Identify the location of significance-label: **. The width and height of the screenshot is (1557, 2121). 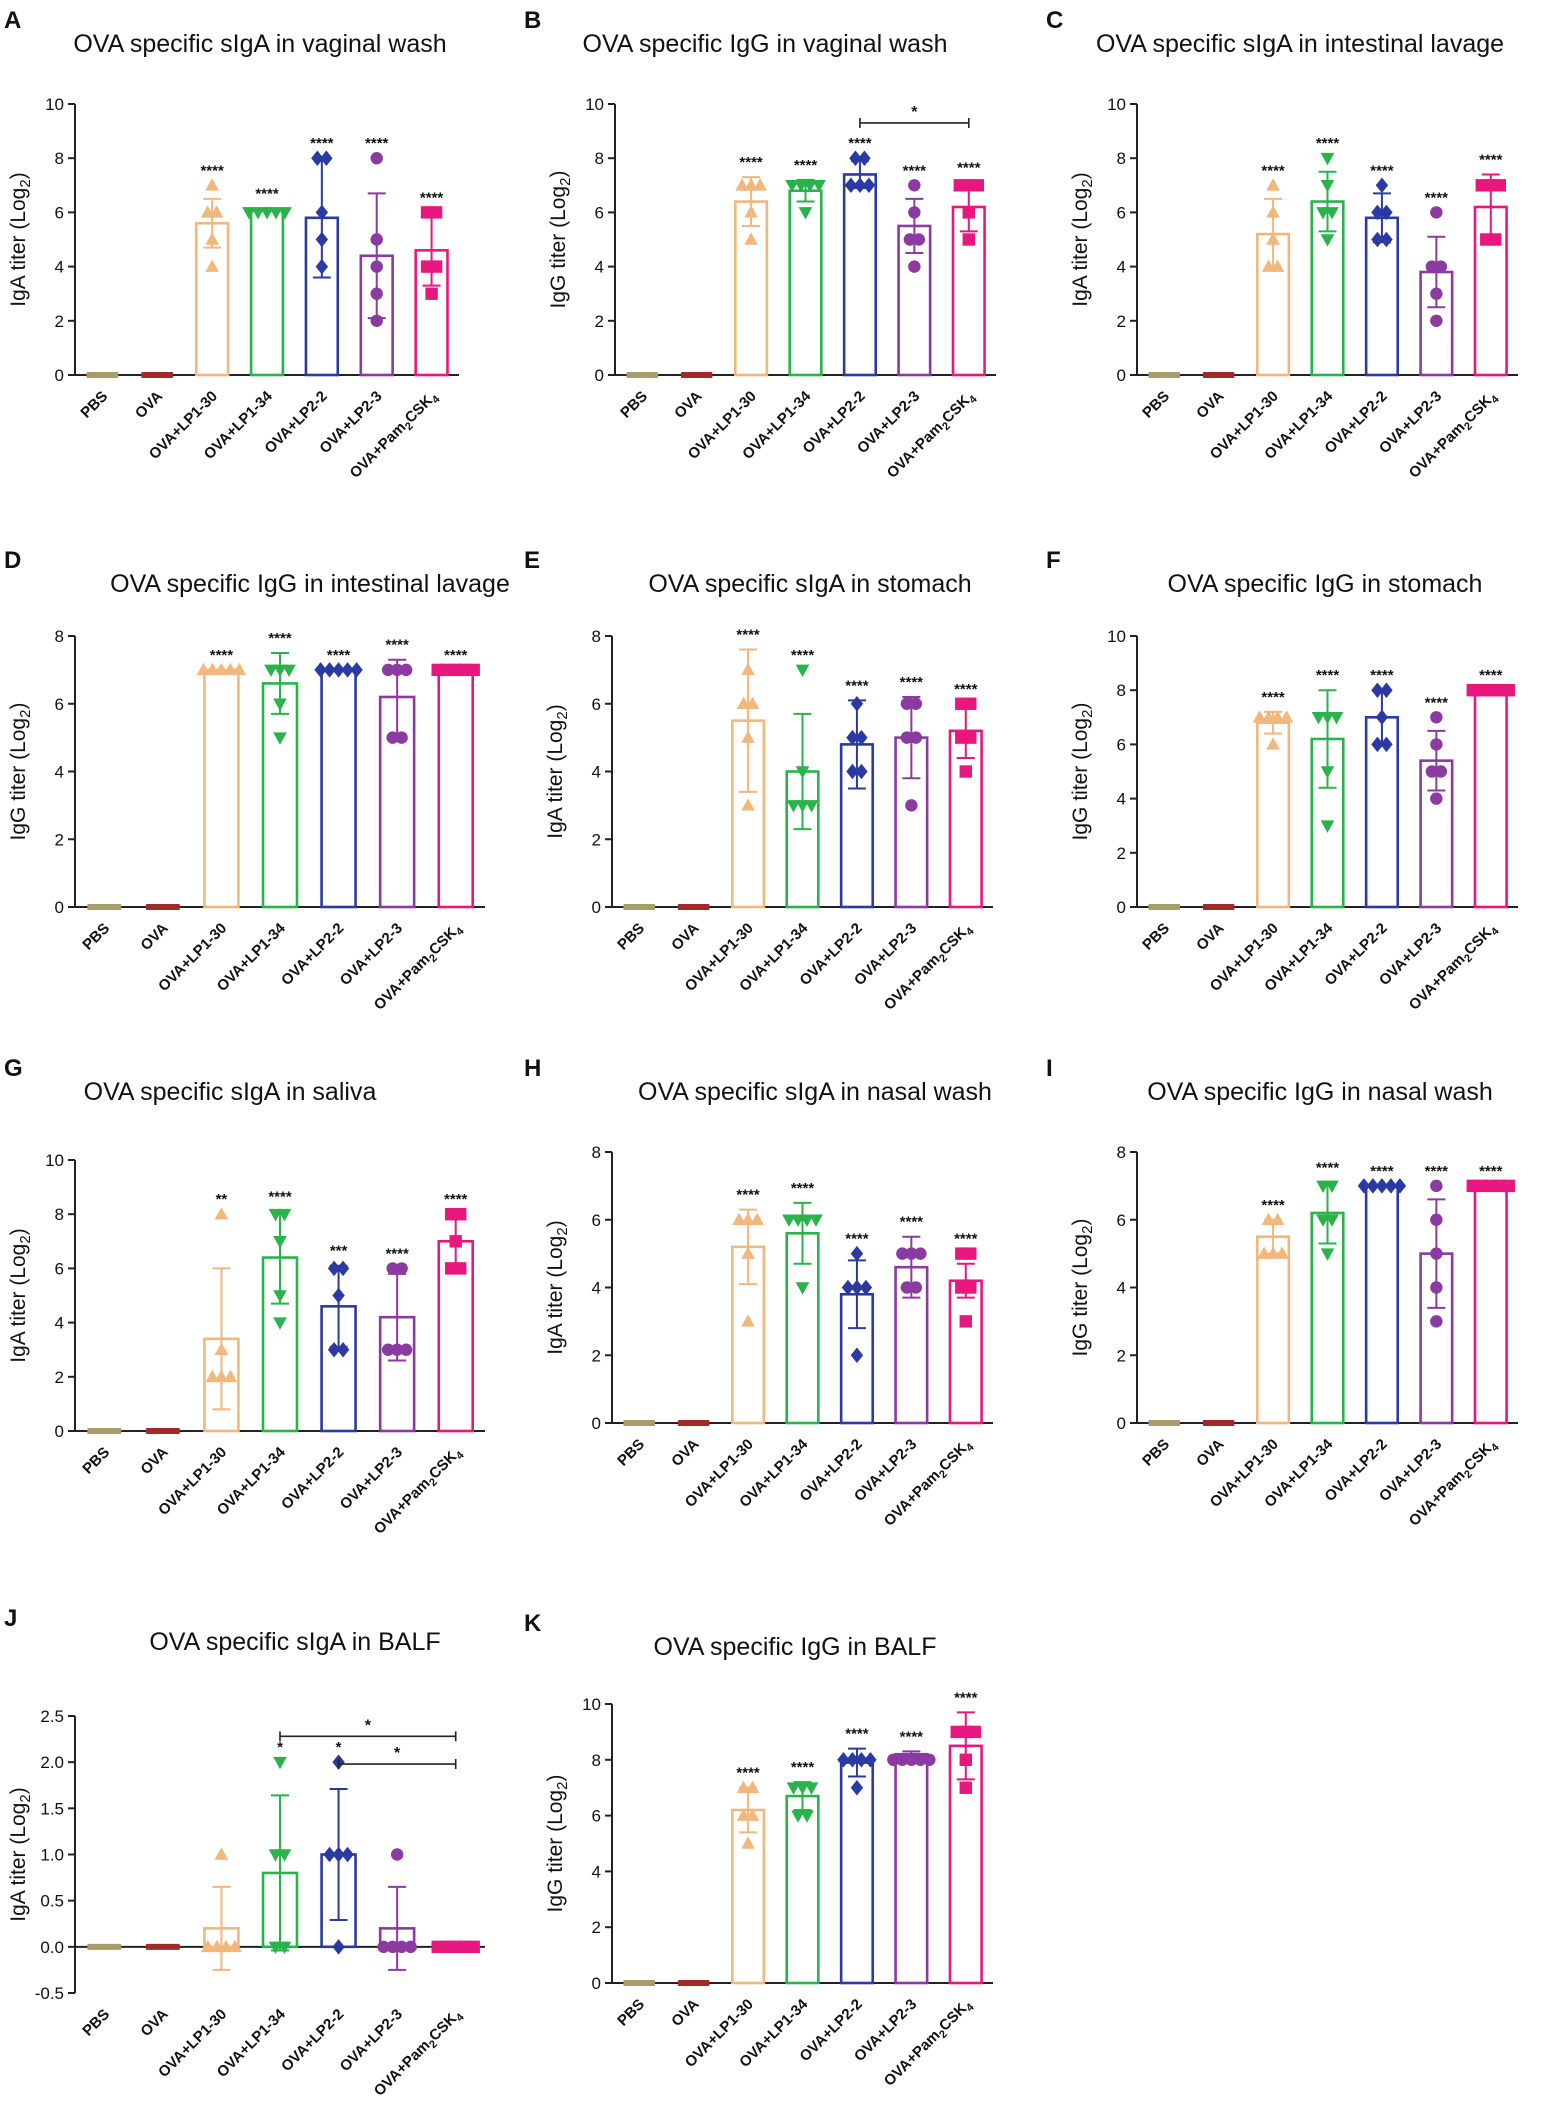
(222, 1199).